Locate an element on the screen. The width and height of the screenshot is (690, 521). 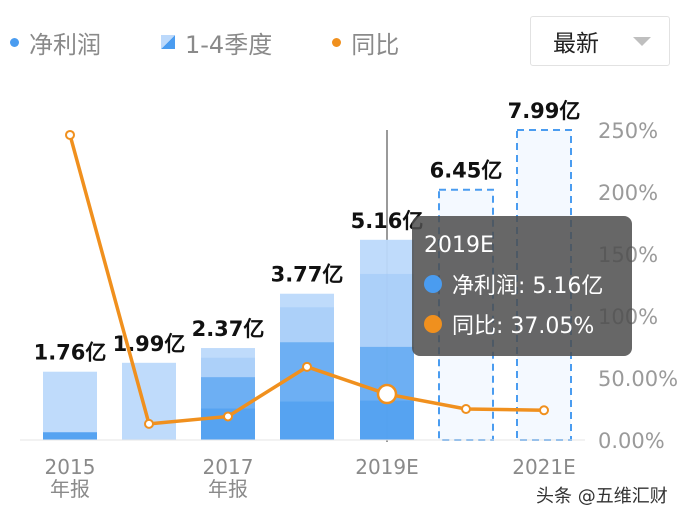
legend-label: 1-4季度 is located at coordinates (229, 44).